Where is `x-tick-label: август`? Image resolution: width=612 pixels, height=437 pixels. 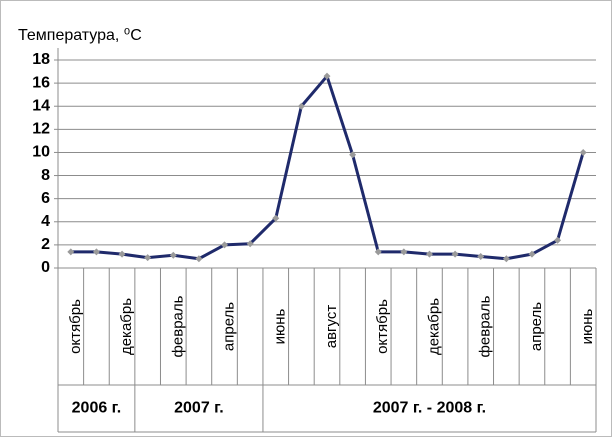
x-tick-label: август is located at coordinates (331, 327).